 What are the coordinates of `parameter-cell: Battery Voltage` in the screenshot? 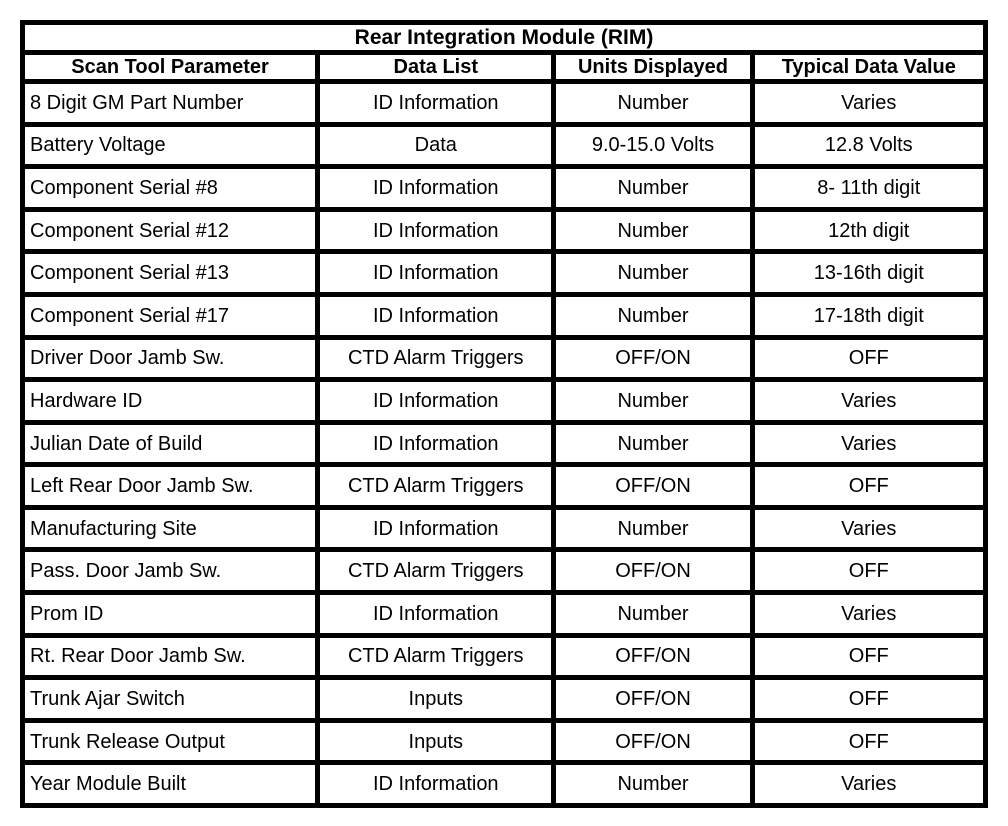 It's located at (170, 145).